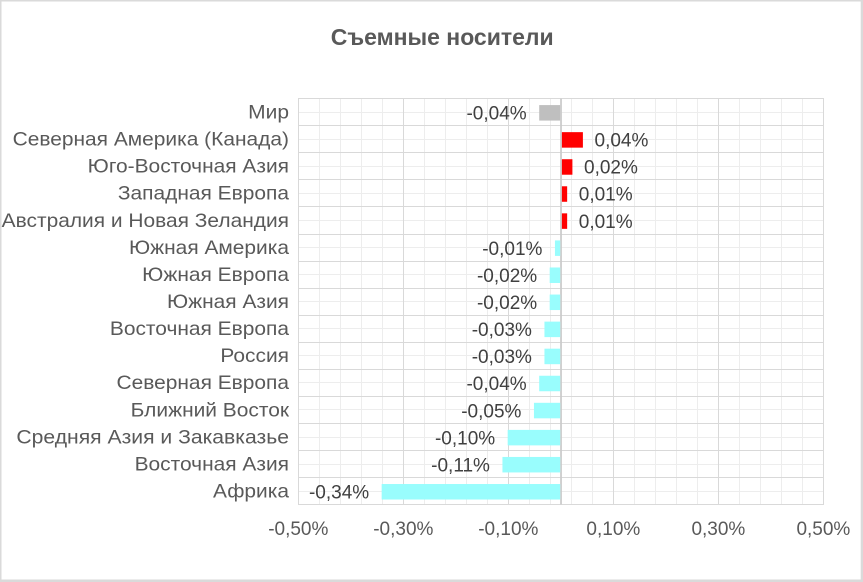 The image size is (863, 582). I want to click on svg-text: Средняя Азия и Закавказье, so click(152, 437).